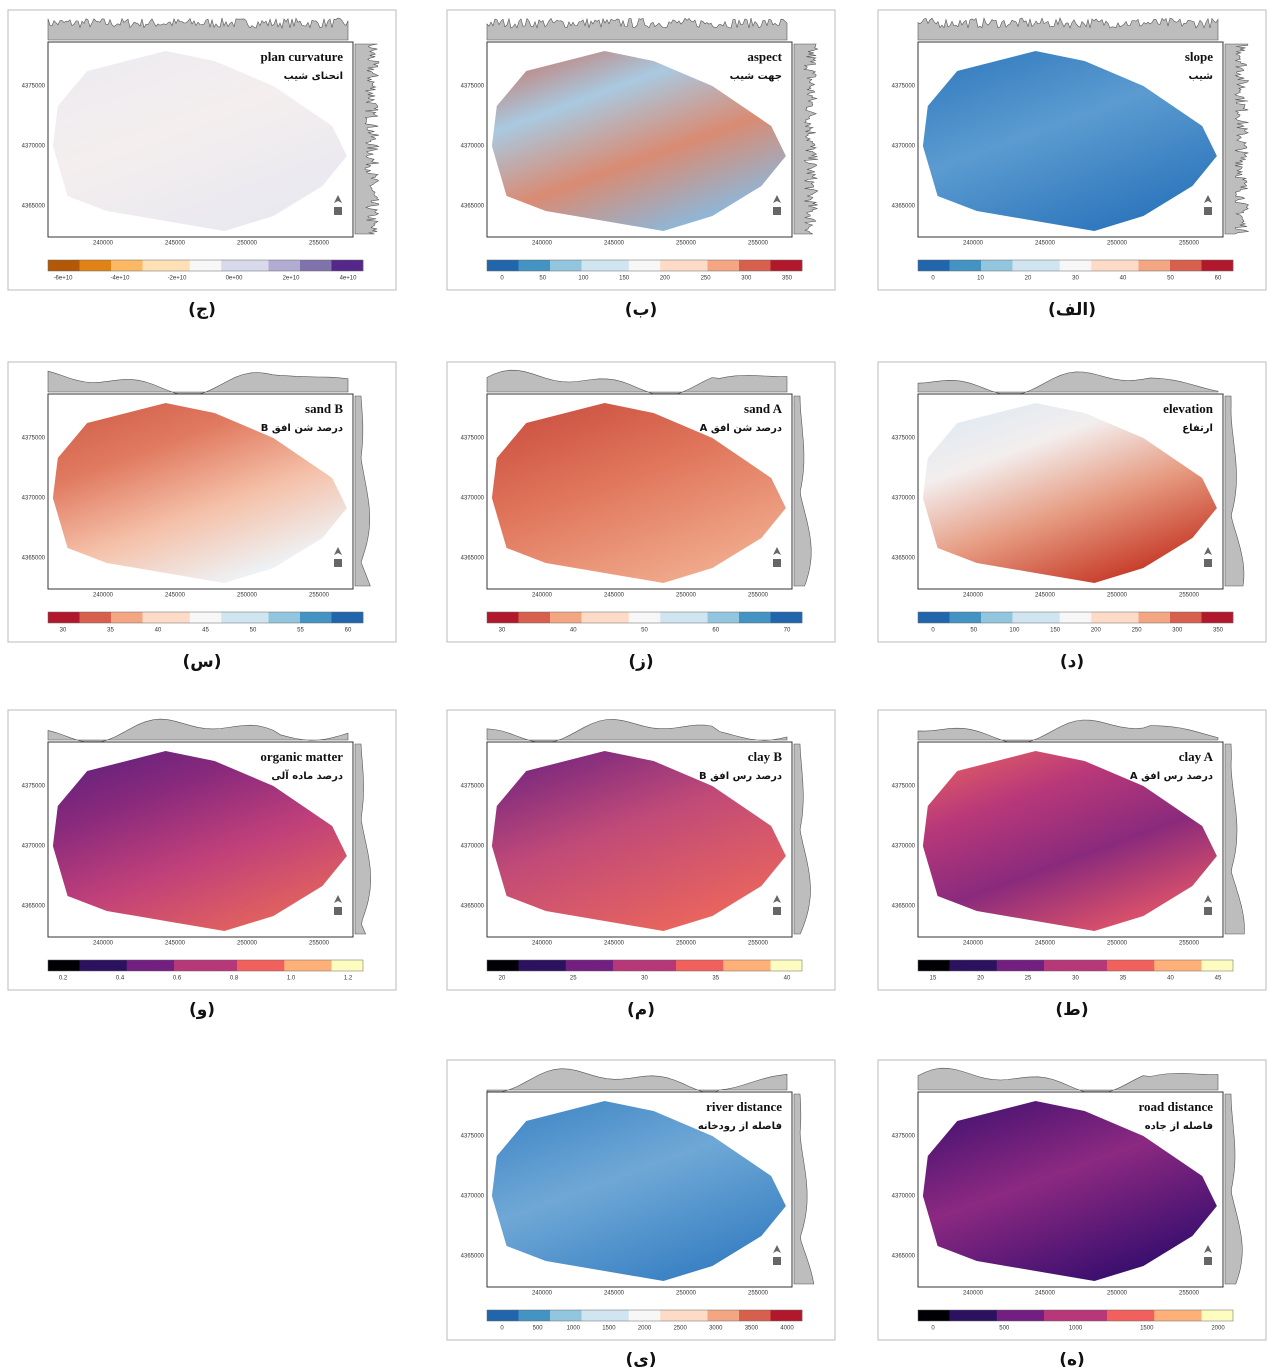  I want to click on colorbar-tick-label: 35, so click(1123, 979).